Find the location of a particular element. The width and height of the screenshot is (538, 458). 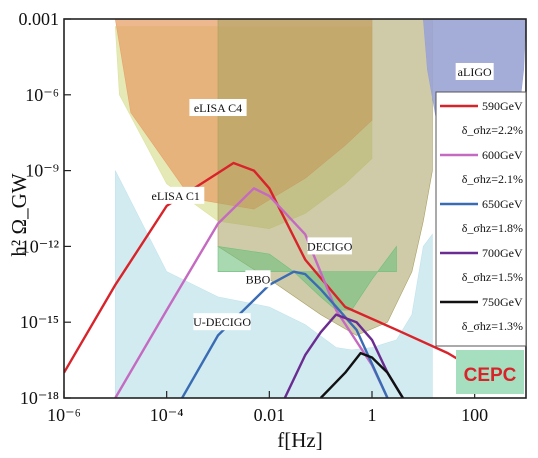

legend-annotation-750gev: δ_σhz=1.3% is located at coordinates (492, 326).